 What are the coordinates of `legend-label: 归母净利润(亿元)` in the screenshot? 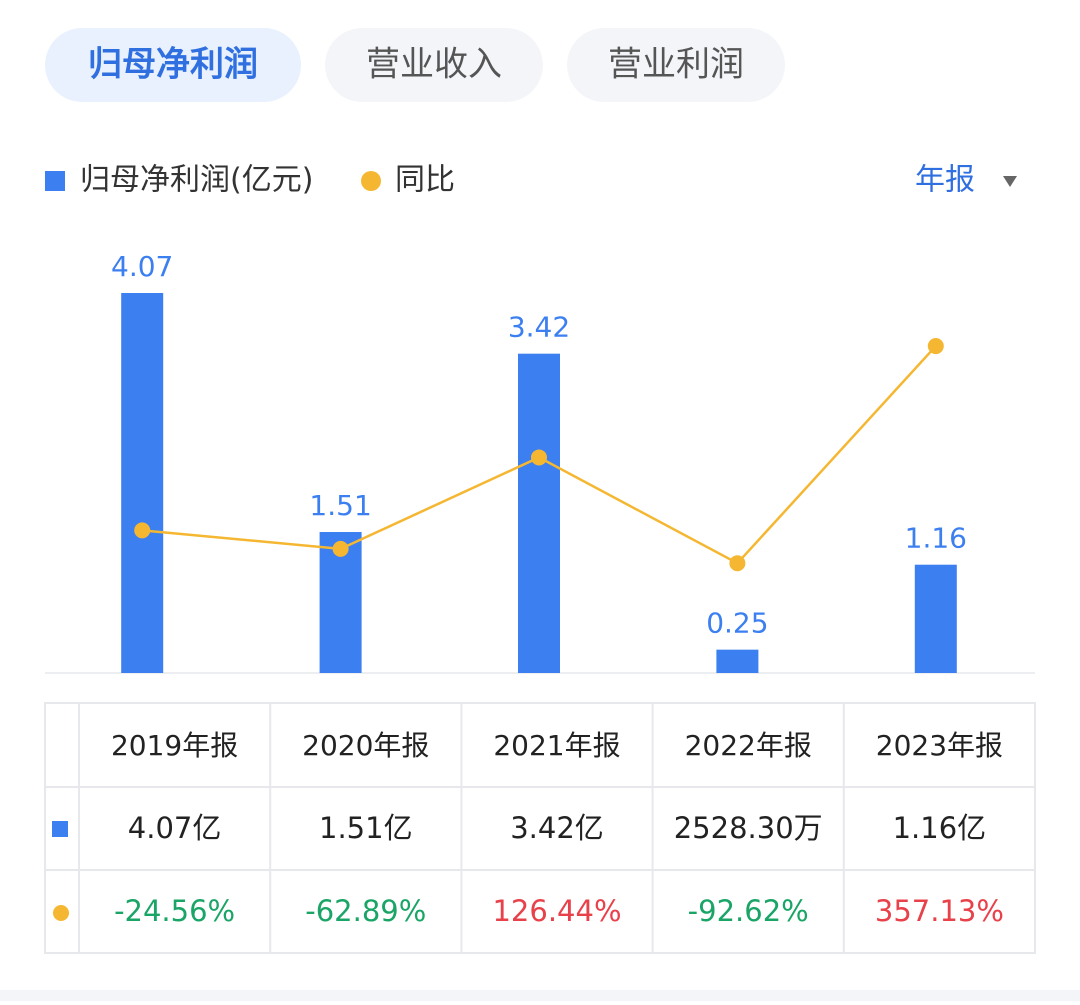 It's located at (196, 180).